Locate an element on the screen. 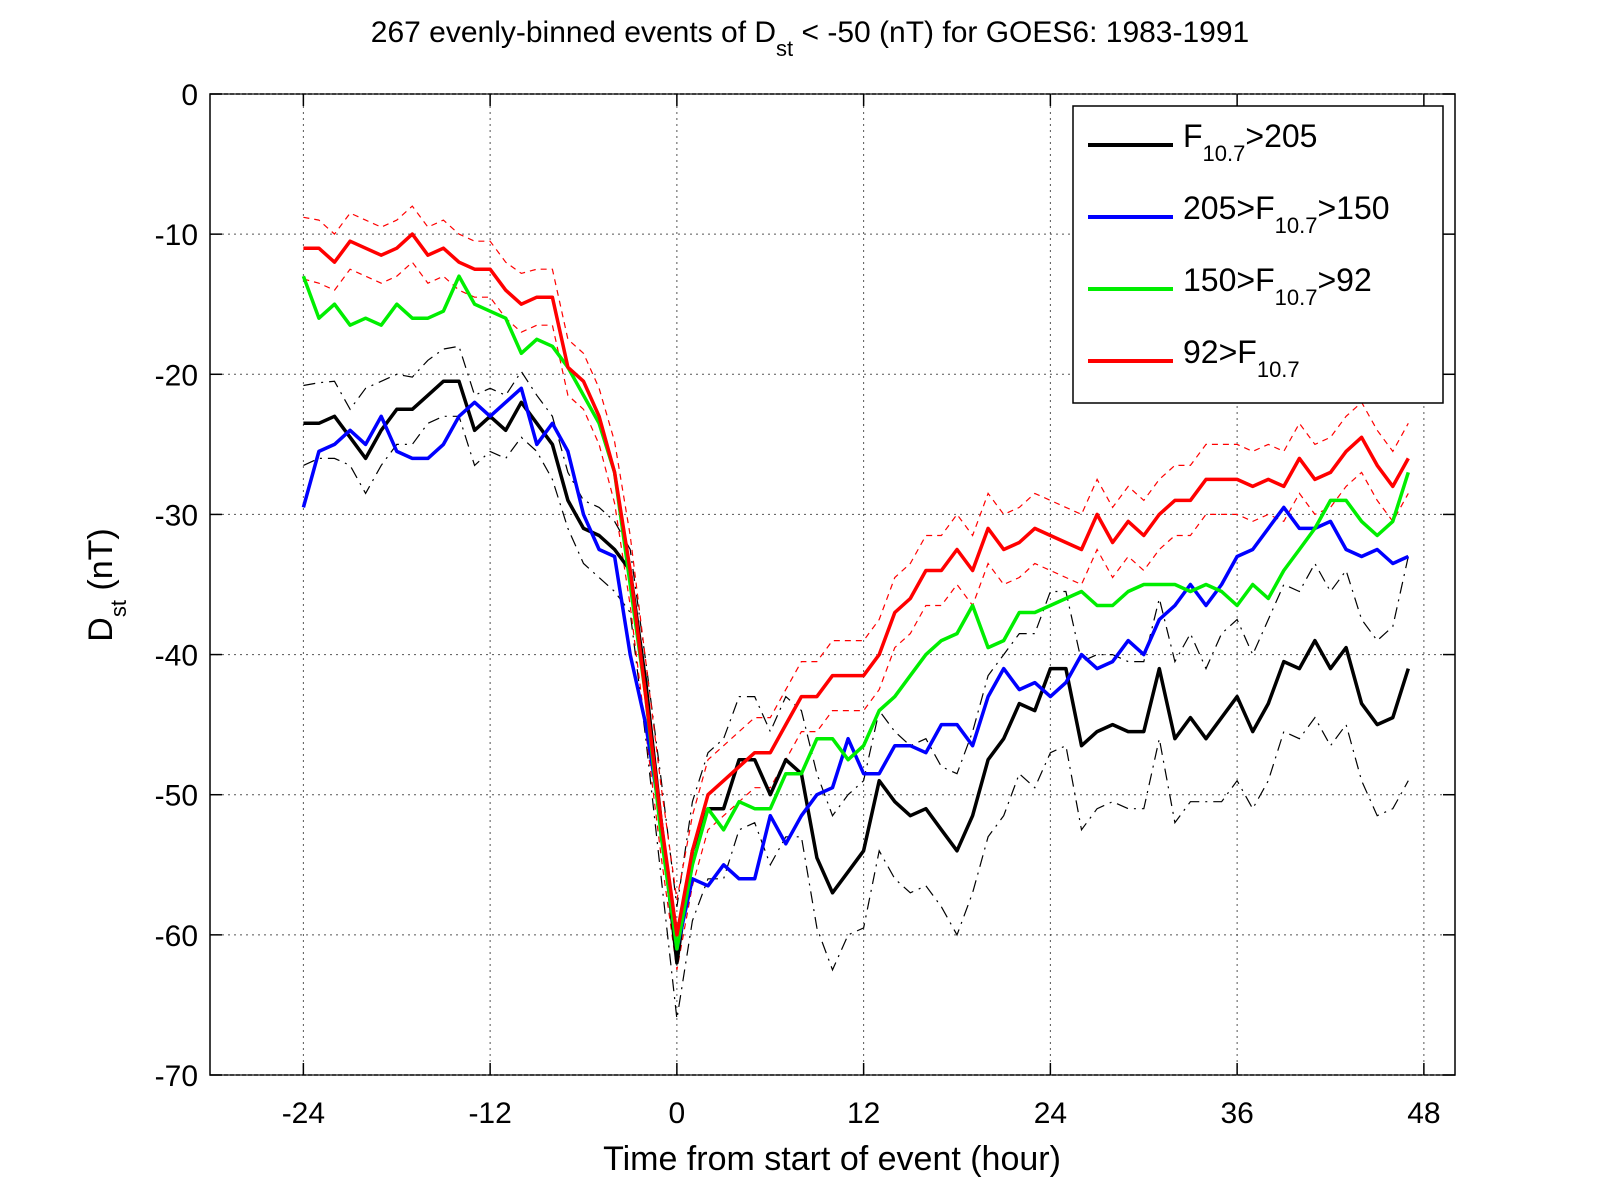 This screenshot has height=1200, width=1600. y-tick-label: -20 is located at coordinates (176, 375).